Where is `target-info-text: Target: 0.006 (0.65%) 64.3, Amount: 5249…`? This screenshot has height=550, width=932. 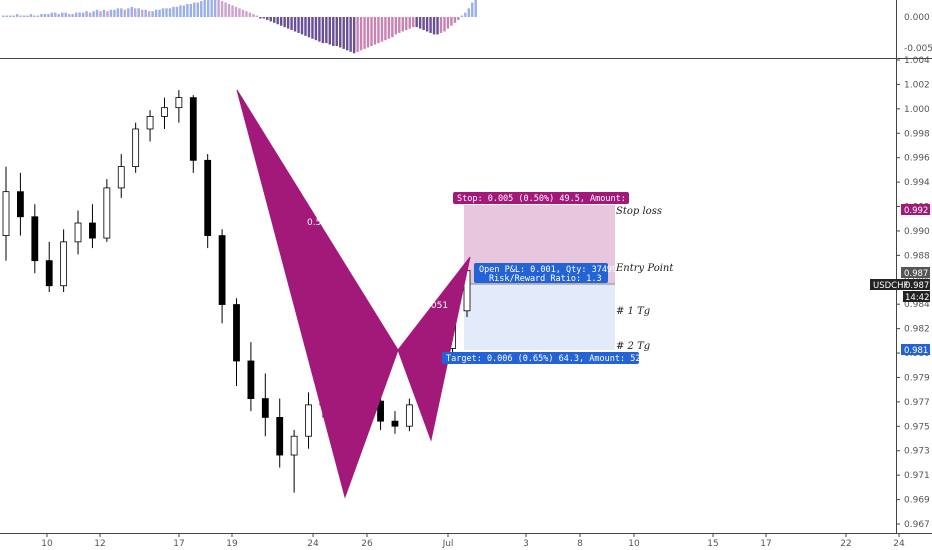
target-info-text: Target: 0.006 (0.65%) 64.3, Amount: 5249… is located at coordinates (558, 359).